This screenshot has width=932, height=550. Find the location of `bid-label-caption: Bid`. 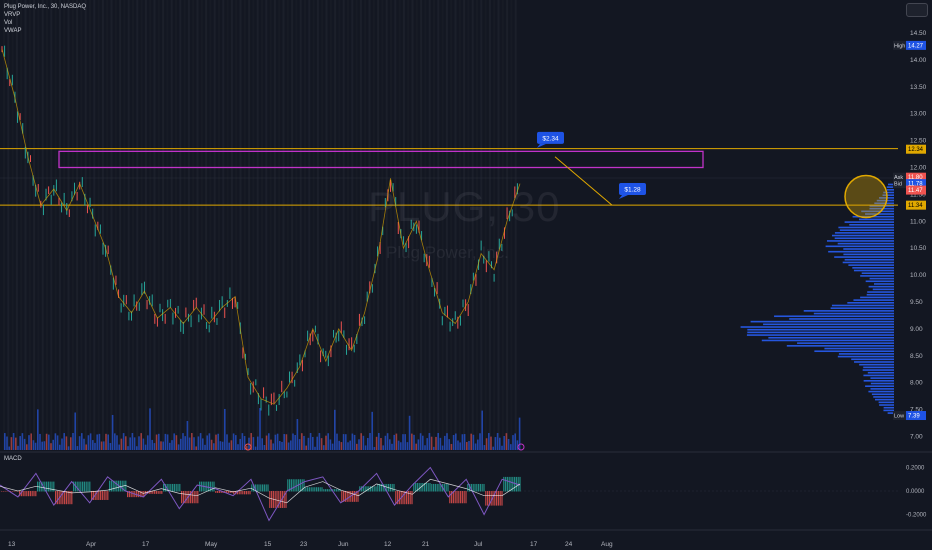

bid-label-caption: Bid is located at coordinates (898, 185).